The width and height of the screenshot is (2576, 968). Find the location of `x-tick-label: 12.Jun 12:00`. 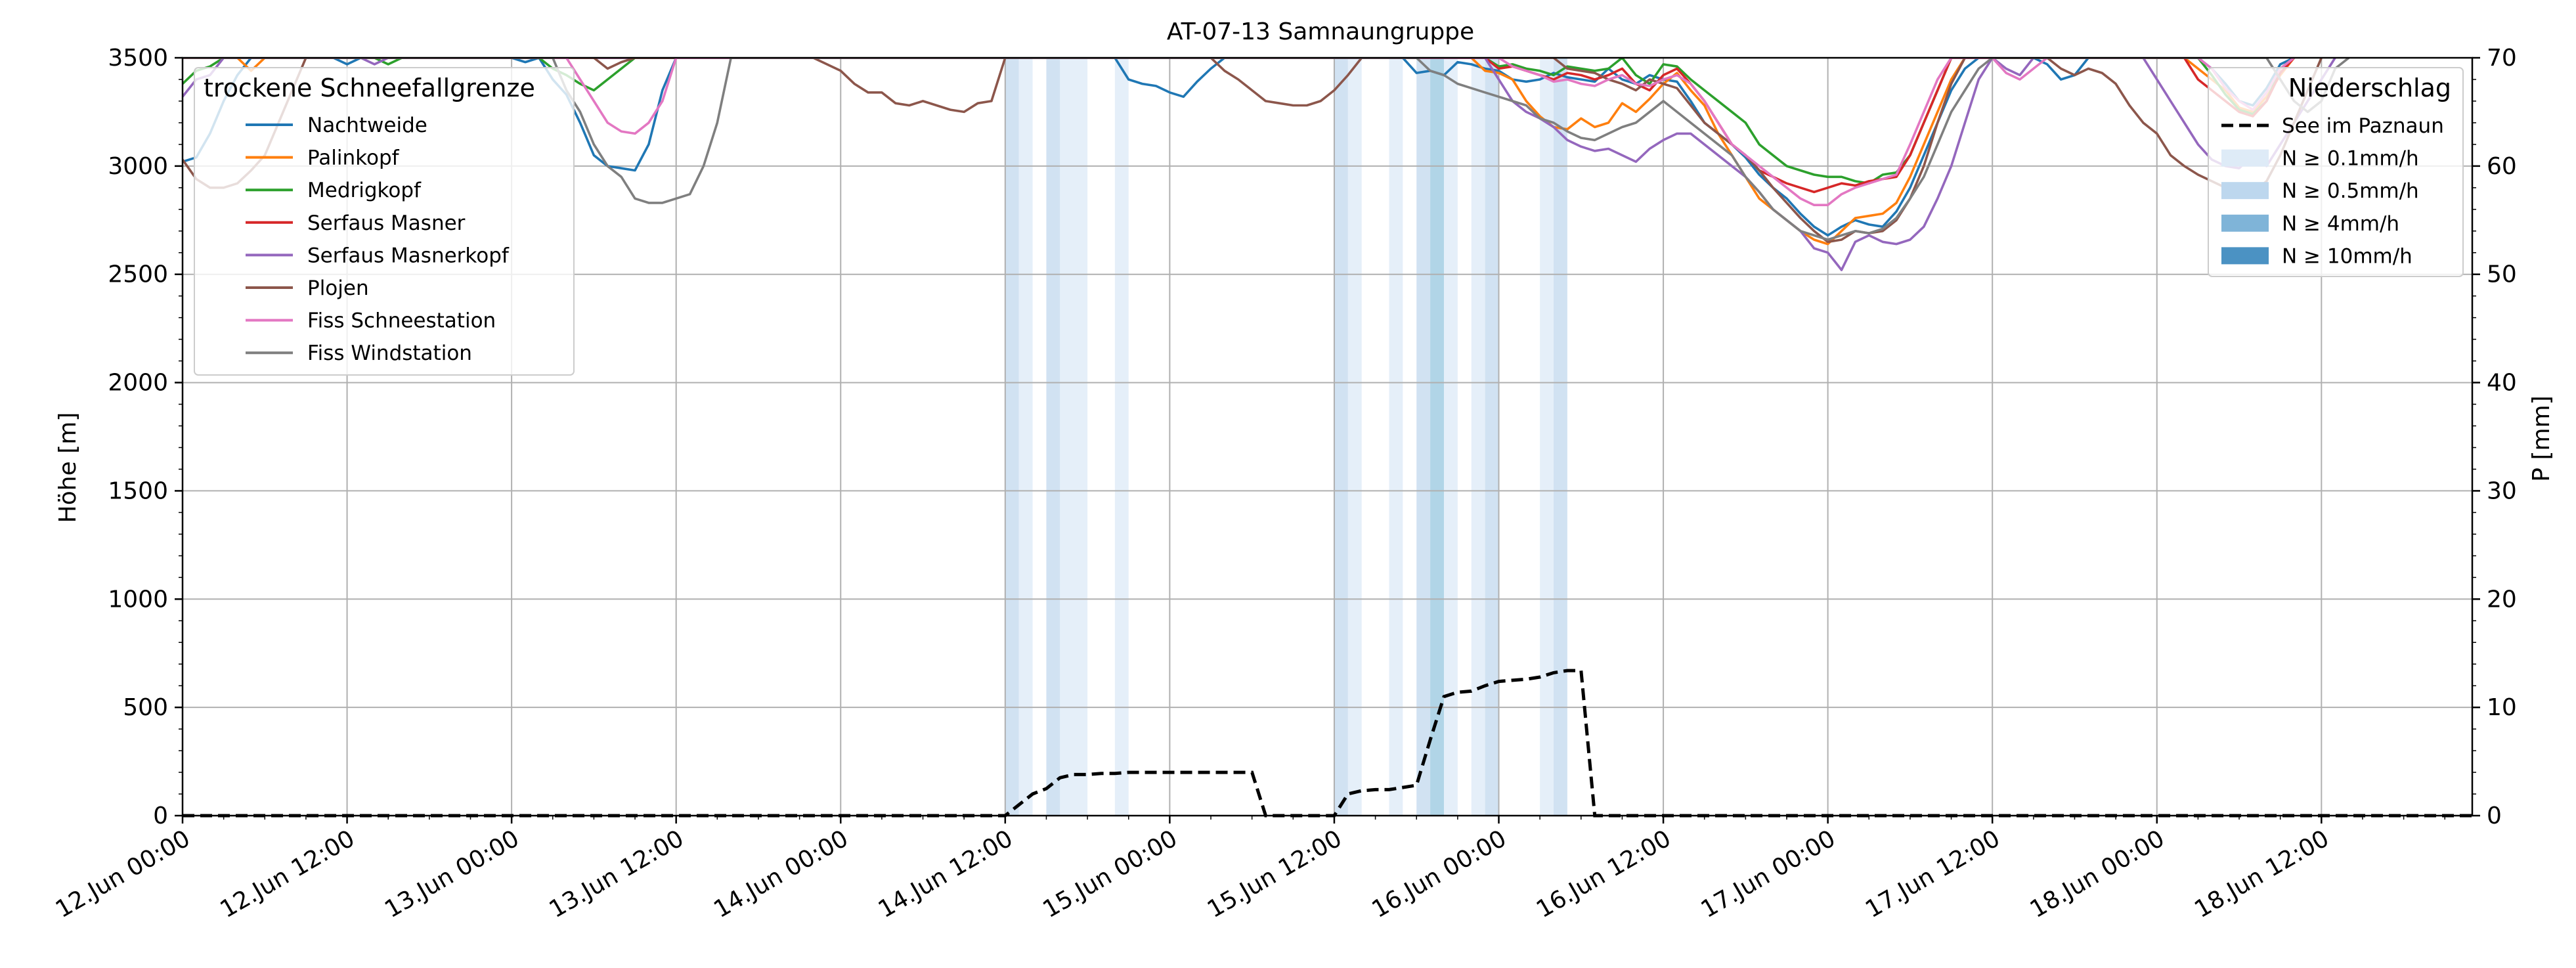

x-tick-label: 12.Jun 12:00 is located at coordinates (288, 874).